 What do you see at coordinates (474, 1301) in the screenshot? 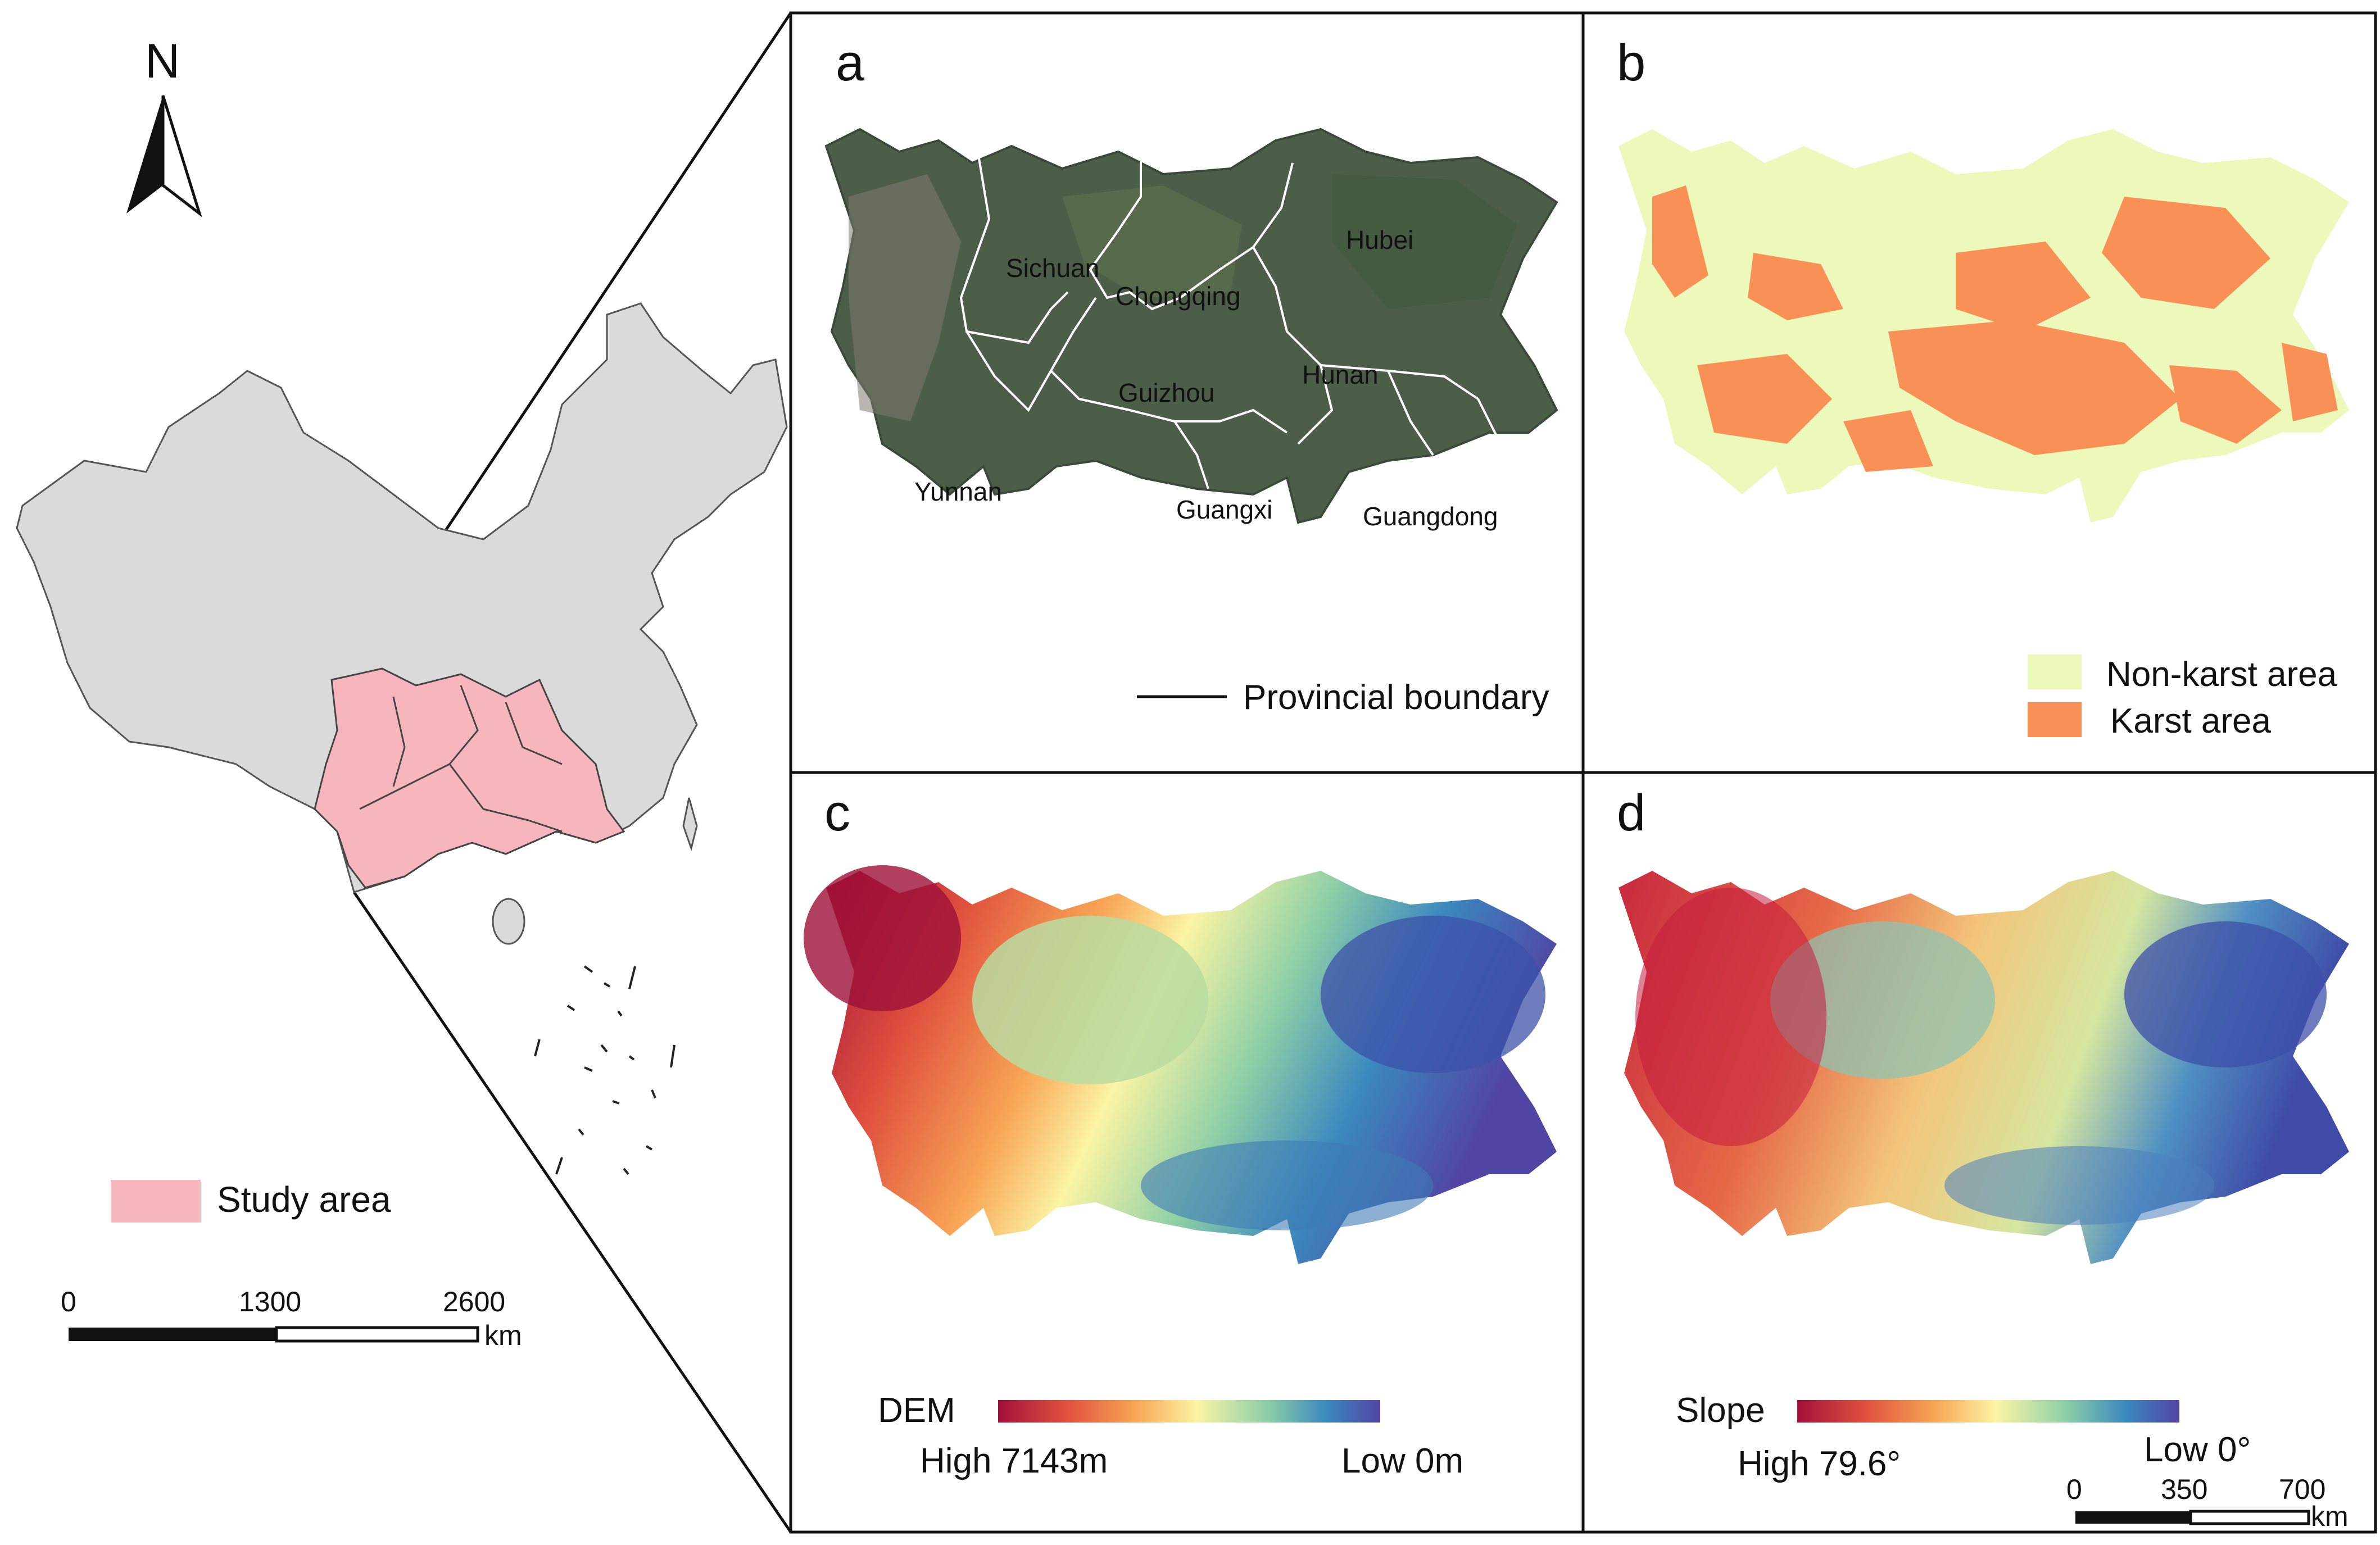
I see `overview-scale-tick-2: 2600` at bounding box center [474, 1301].